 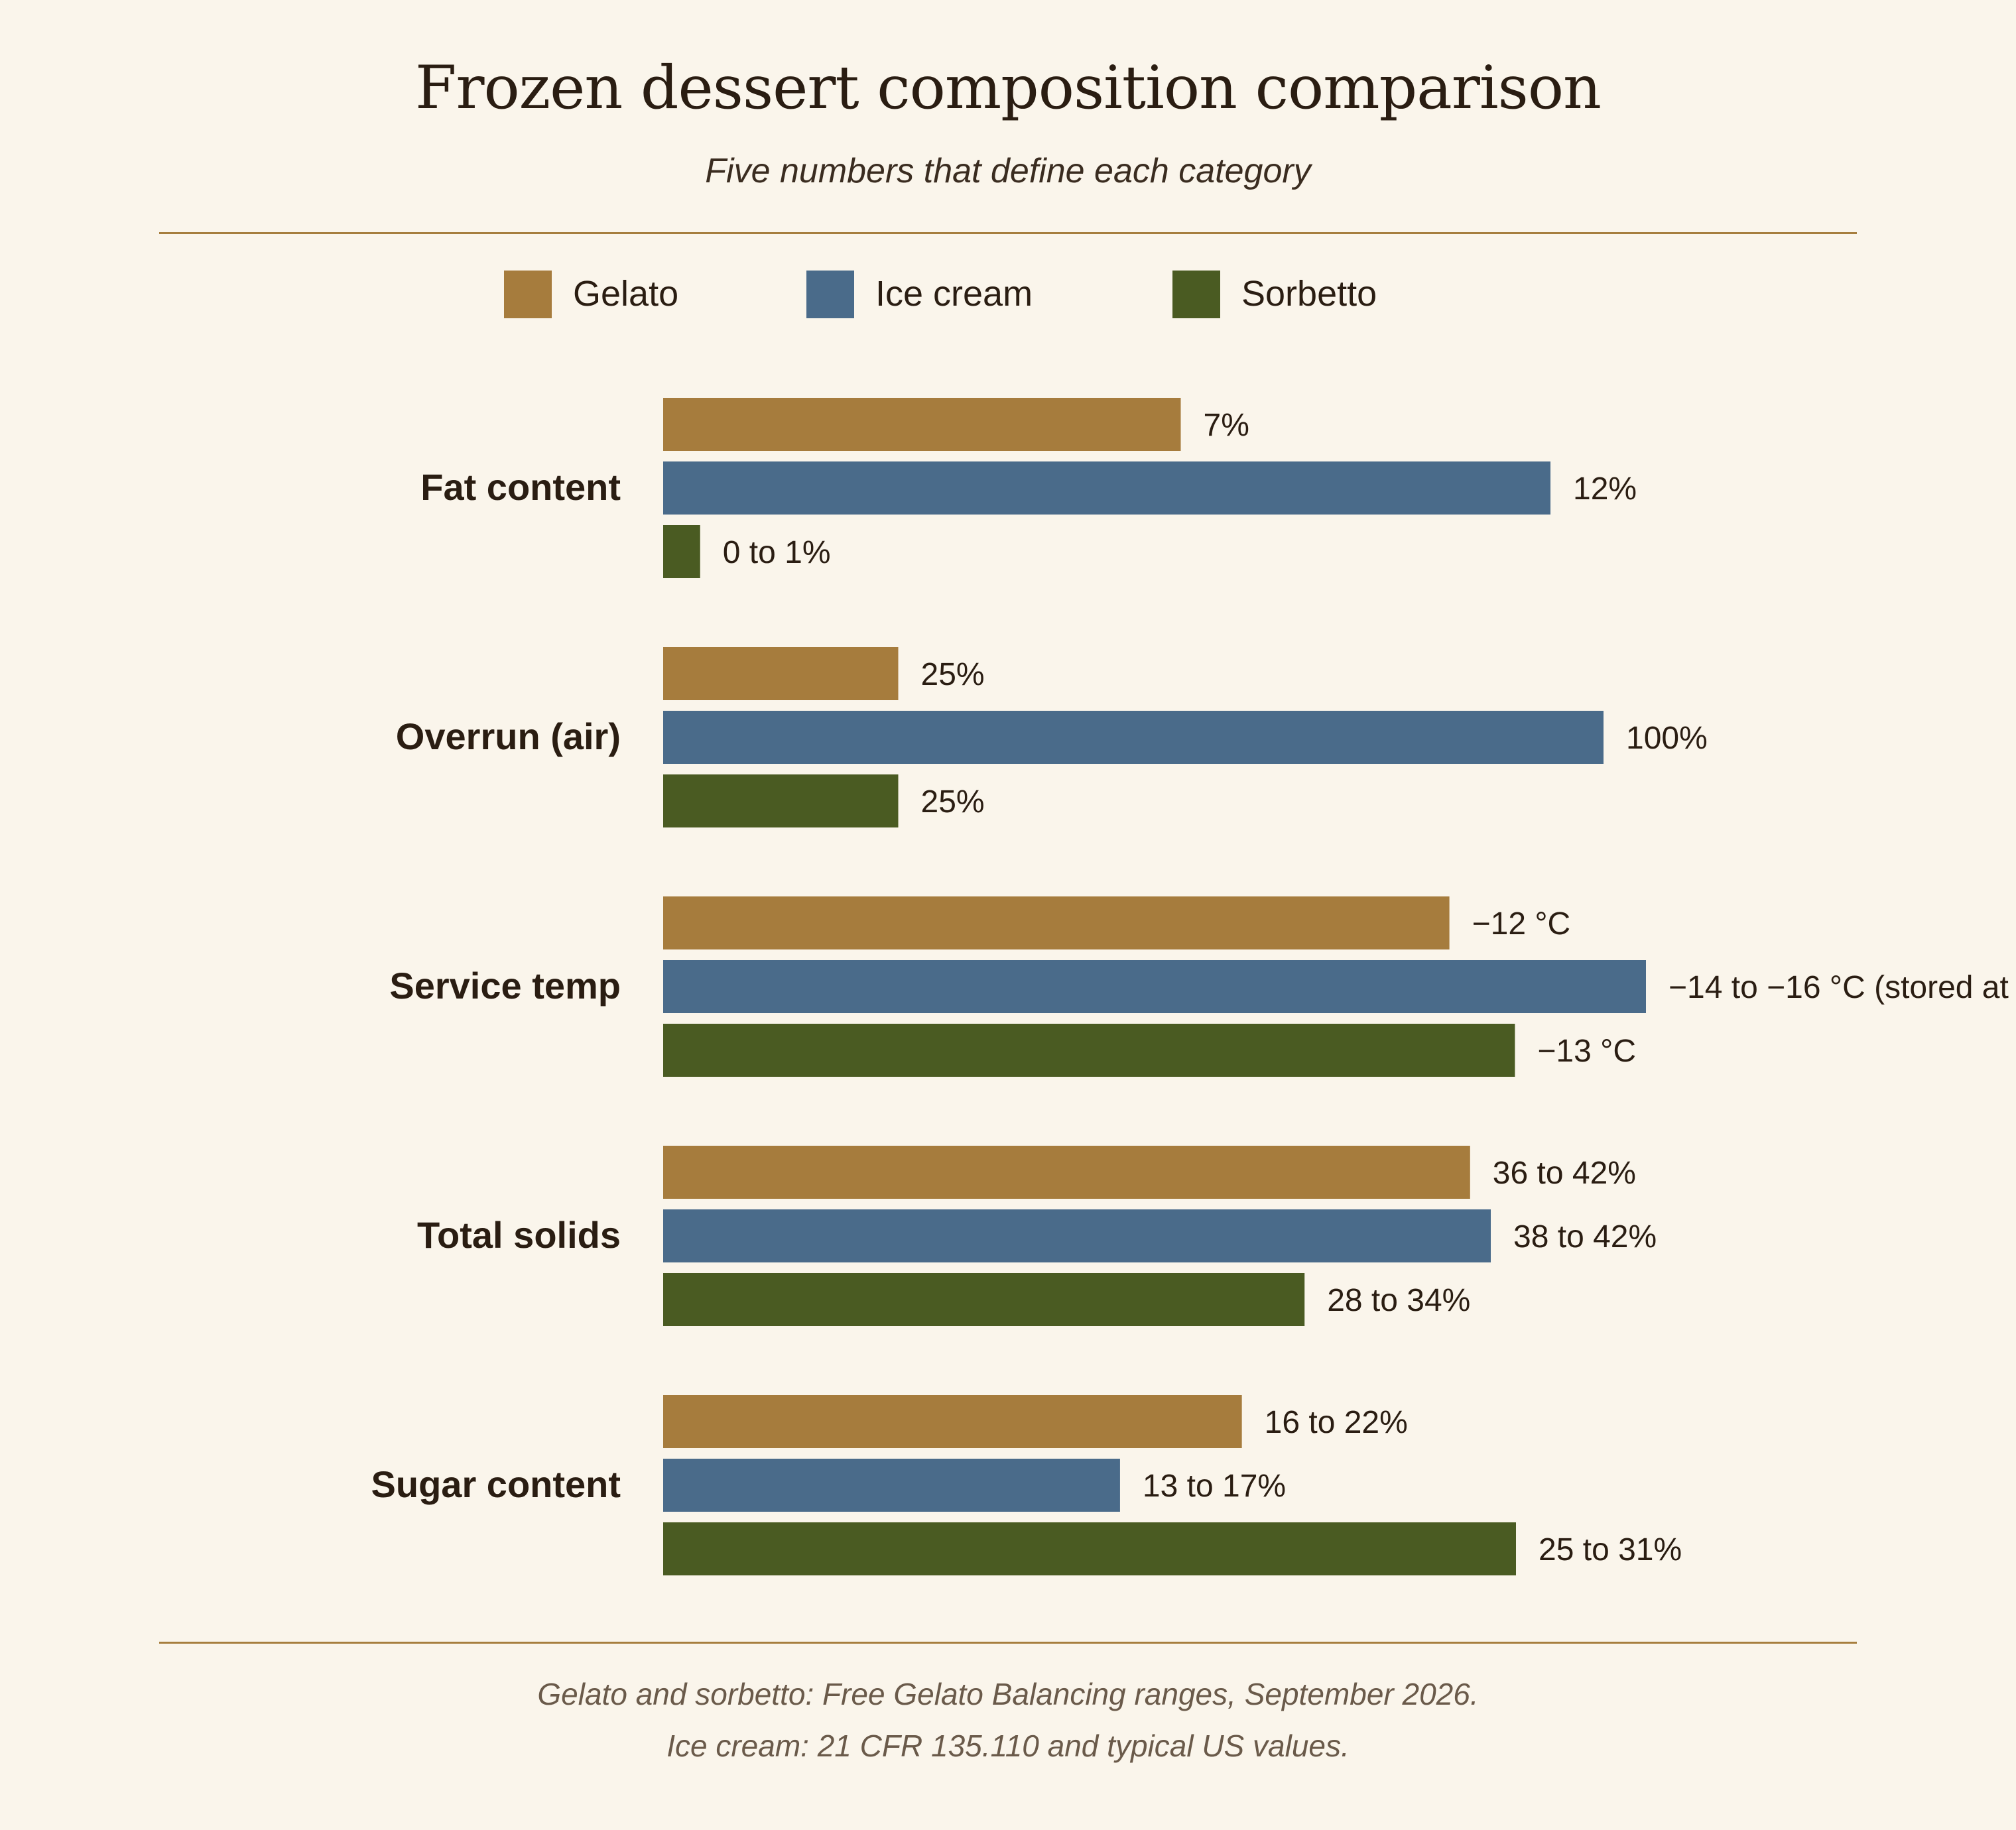 What do you see at coordinates (781, 673) in the screenshot?
I see `bar-overrun-air-gelato` at bounding box center [781, 673].